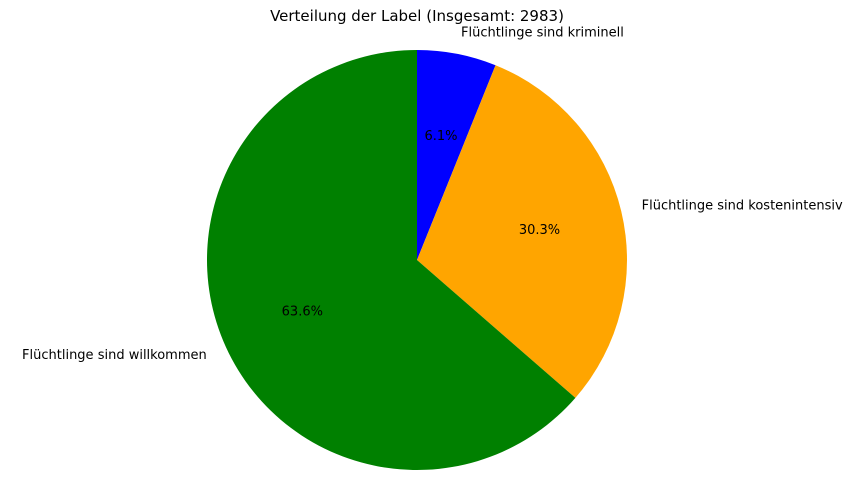 The width and height of the screenshot is (866, 502). What do you see at coordinates (440, 136) in the screenshot?
I see `slice-percent-fluechtlinge-sind-kriminell: 6.1%` at bounding box center [440, 136].